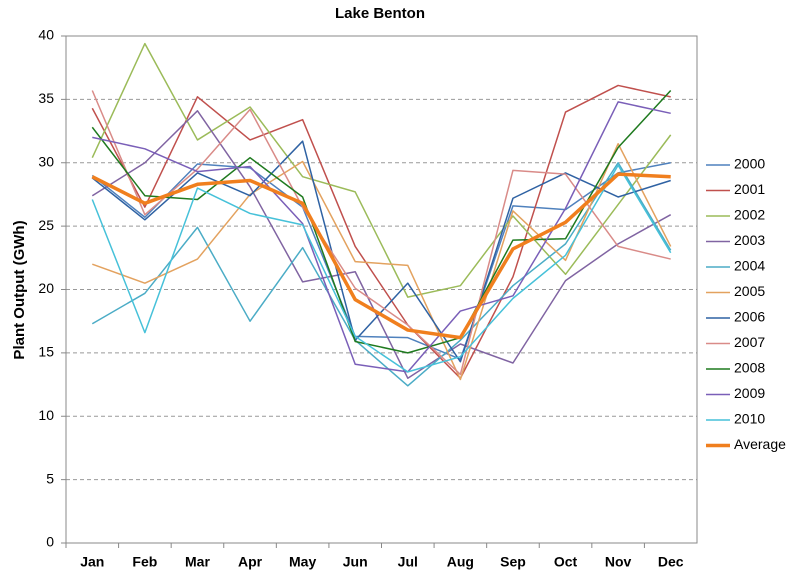  I want to click on legend-label: 2000, so click(749, 164).